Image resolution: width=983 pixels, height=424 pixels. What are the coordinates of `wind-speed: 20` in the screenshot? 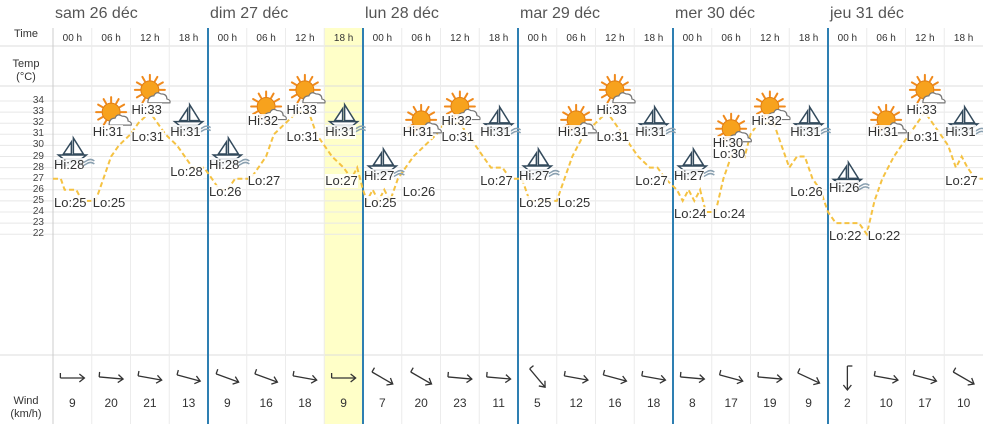 It's located at (111, 403).